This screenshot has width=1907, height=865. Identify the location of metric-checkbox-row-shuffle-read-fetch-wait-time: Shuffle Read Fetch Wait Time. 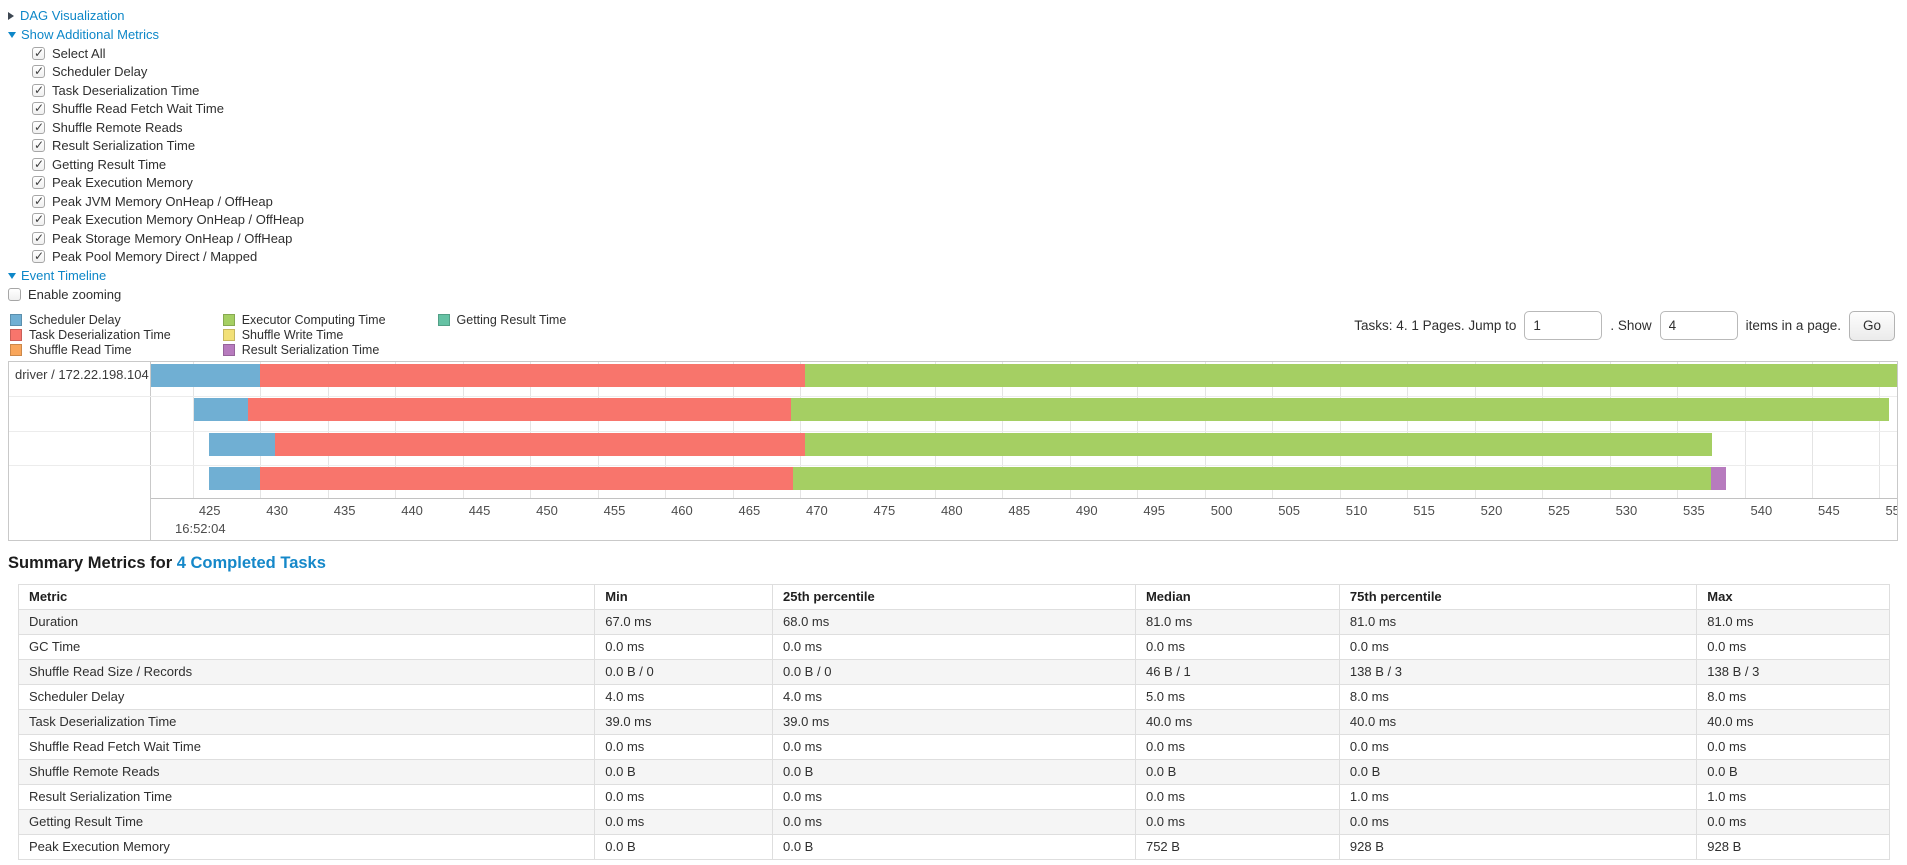
(969, 109).